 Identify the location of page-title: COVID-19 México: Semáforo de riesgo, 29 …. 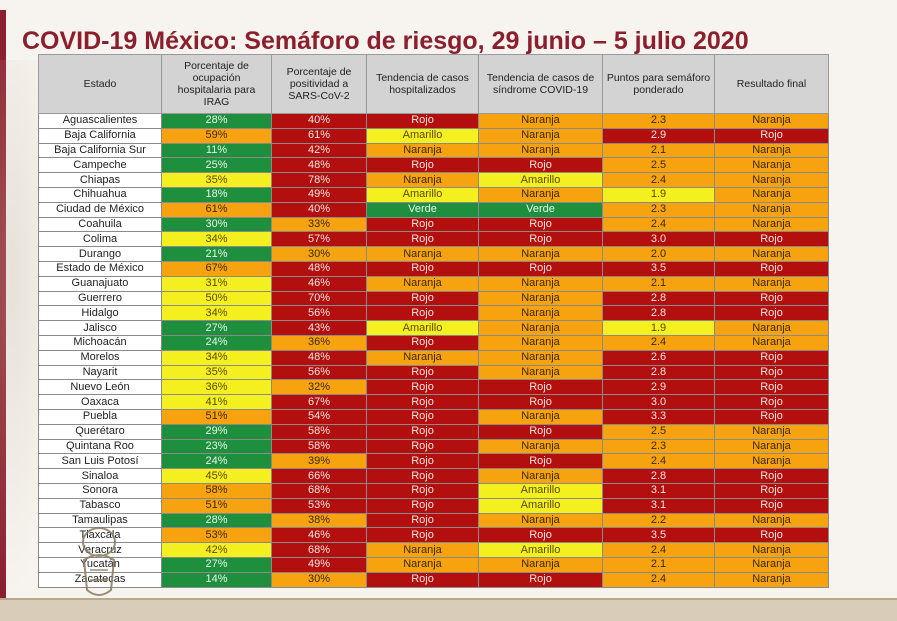
(385, 40).